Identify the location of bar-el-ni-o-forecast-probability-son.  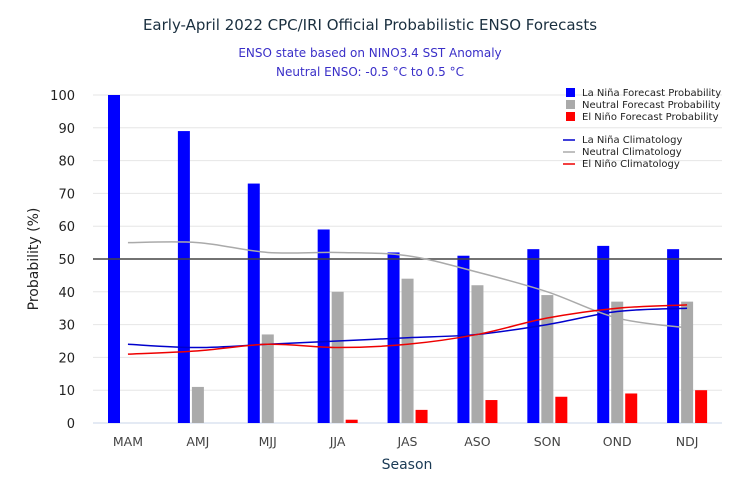
(561, 409).